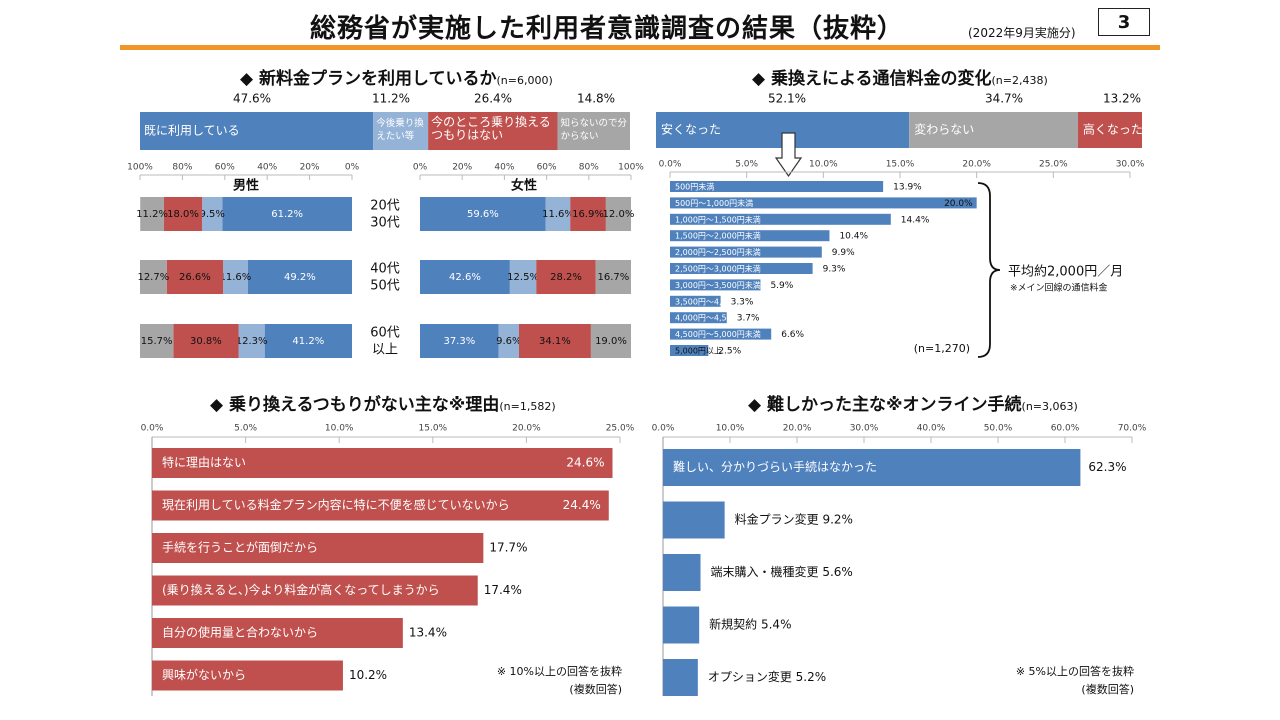 This screenshot has width=1280, height=720. I want to click on fee-bar-category-label: 500円未満, so click(694, 187).